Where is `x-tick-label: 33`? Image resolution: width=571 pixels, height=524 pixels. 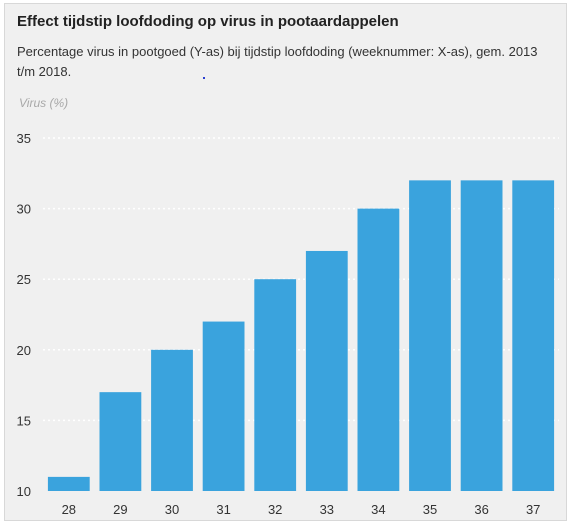
x-tick-label: 33 is located at coordinates (327, 509).